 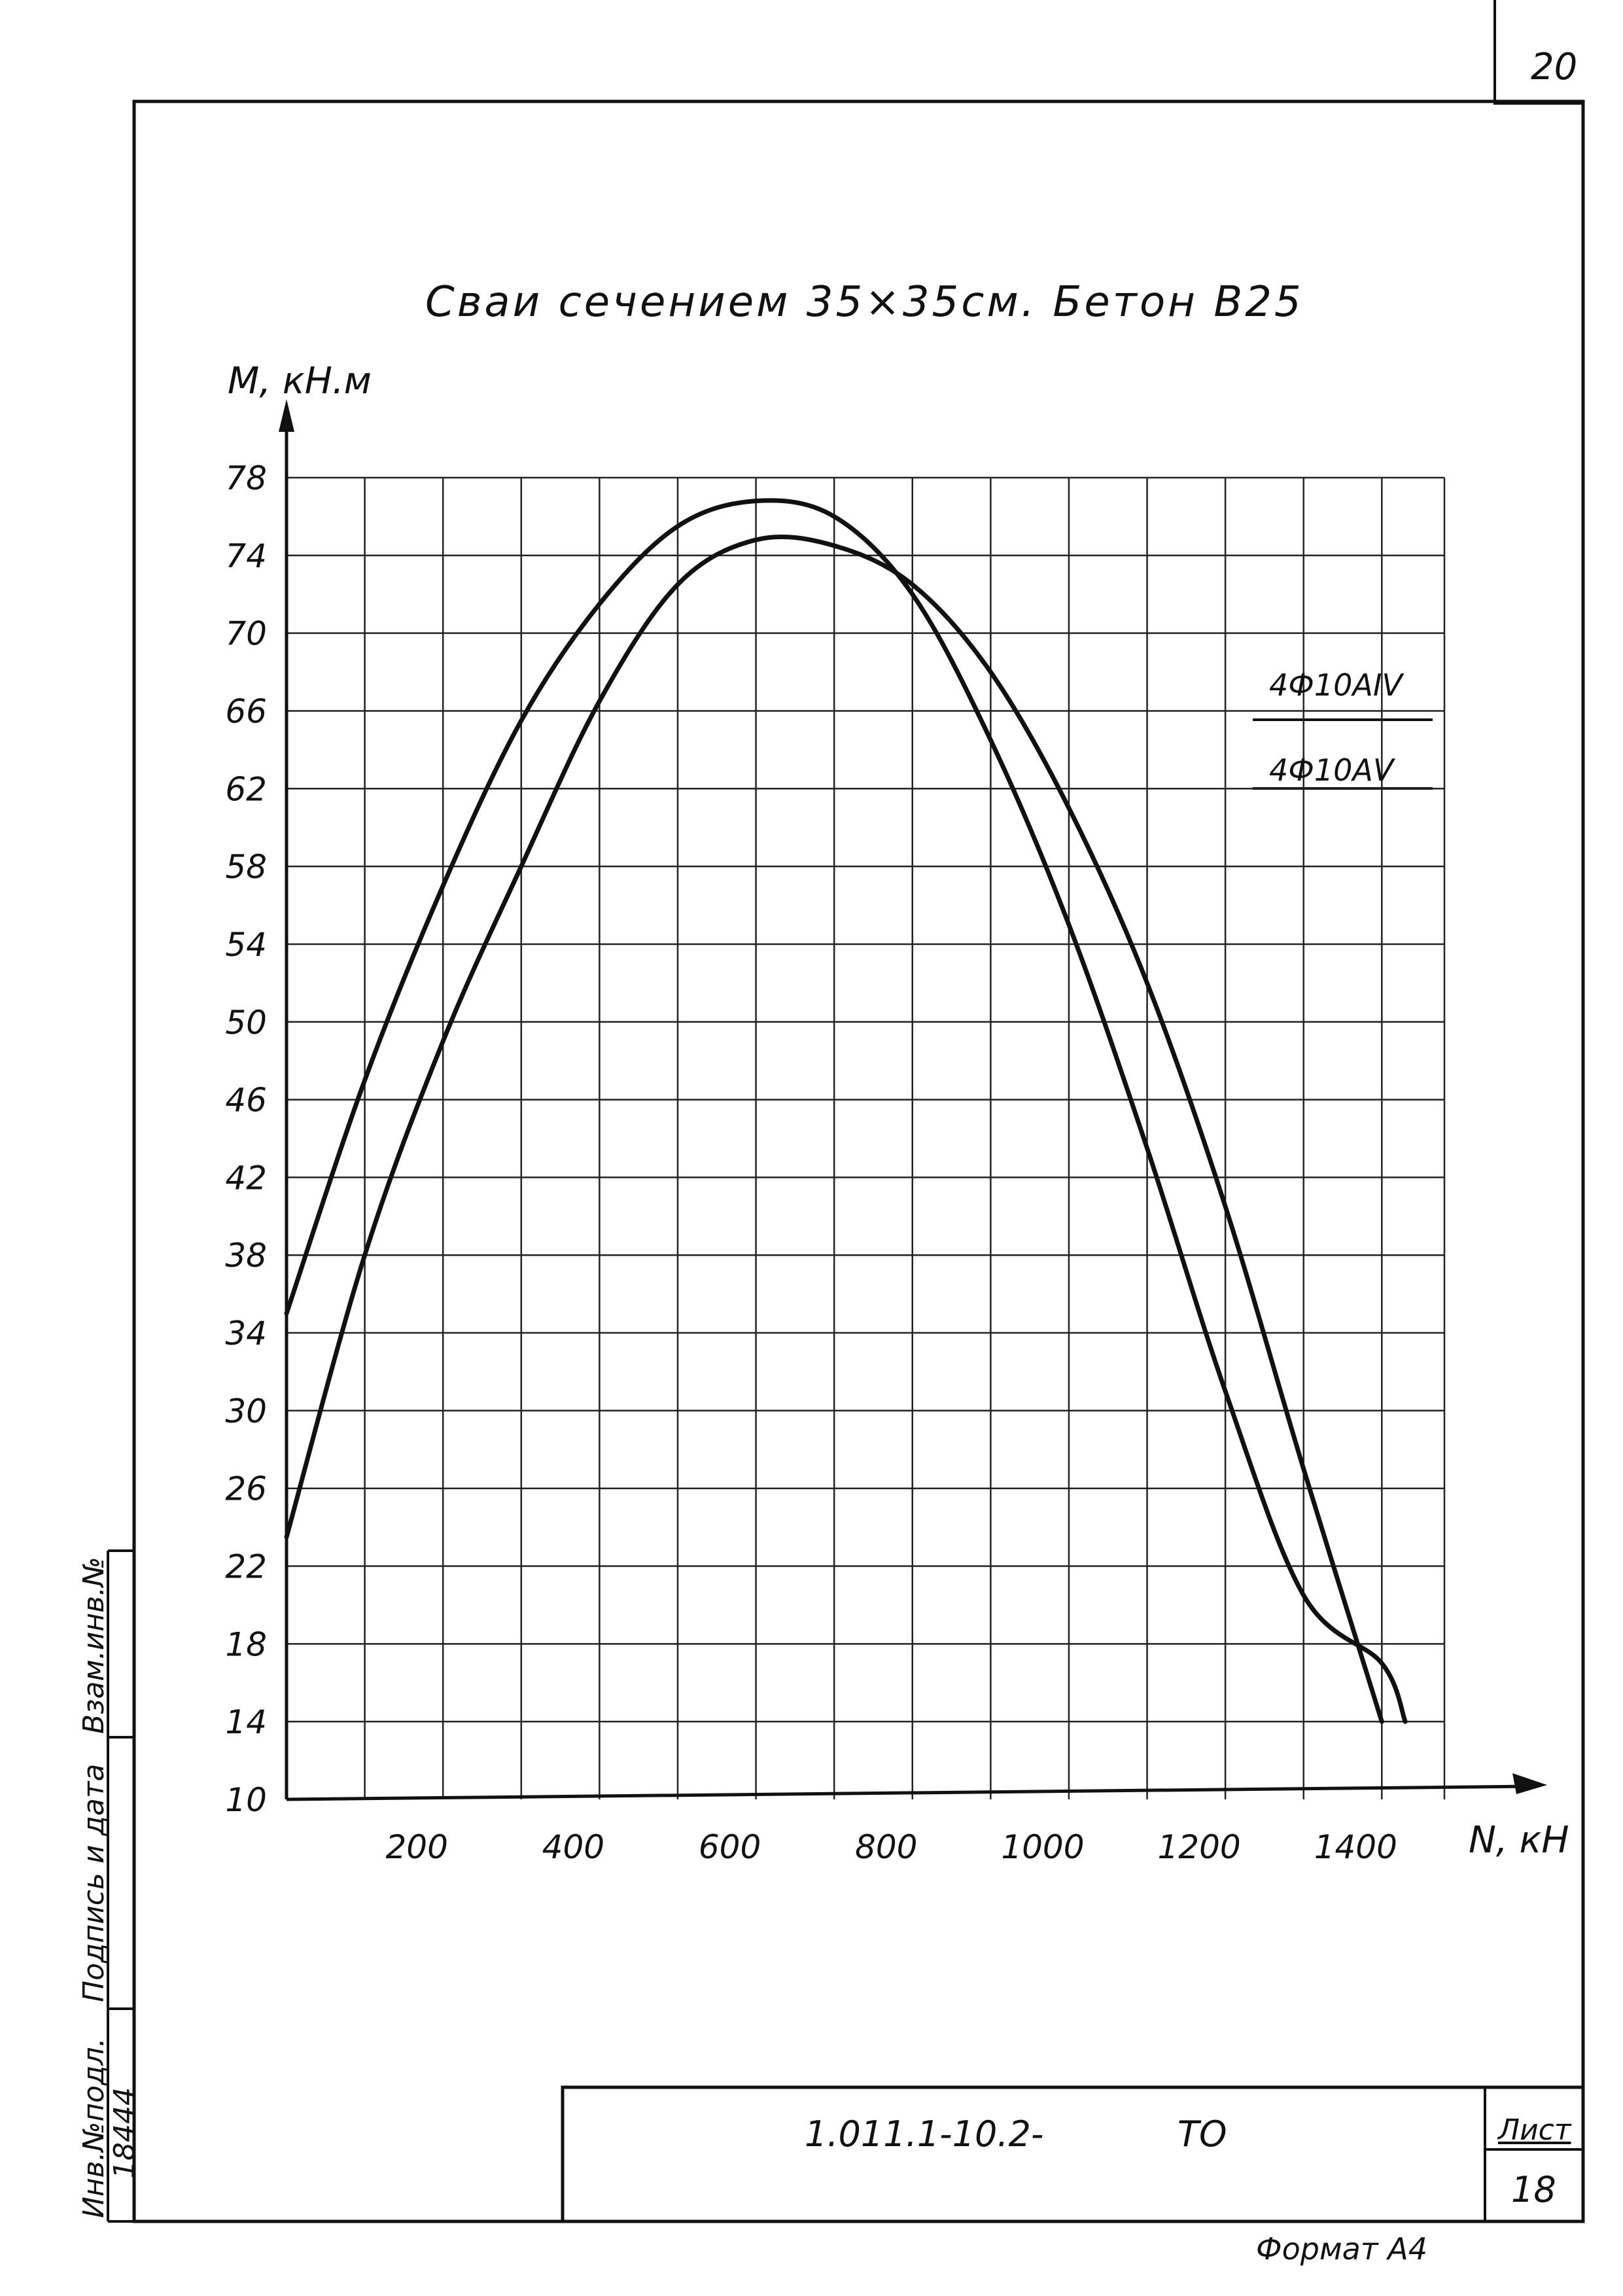 I want to click on x-tick-label: 400, so click(x=573, y=1847).